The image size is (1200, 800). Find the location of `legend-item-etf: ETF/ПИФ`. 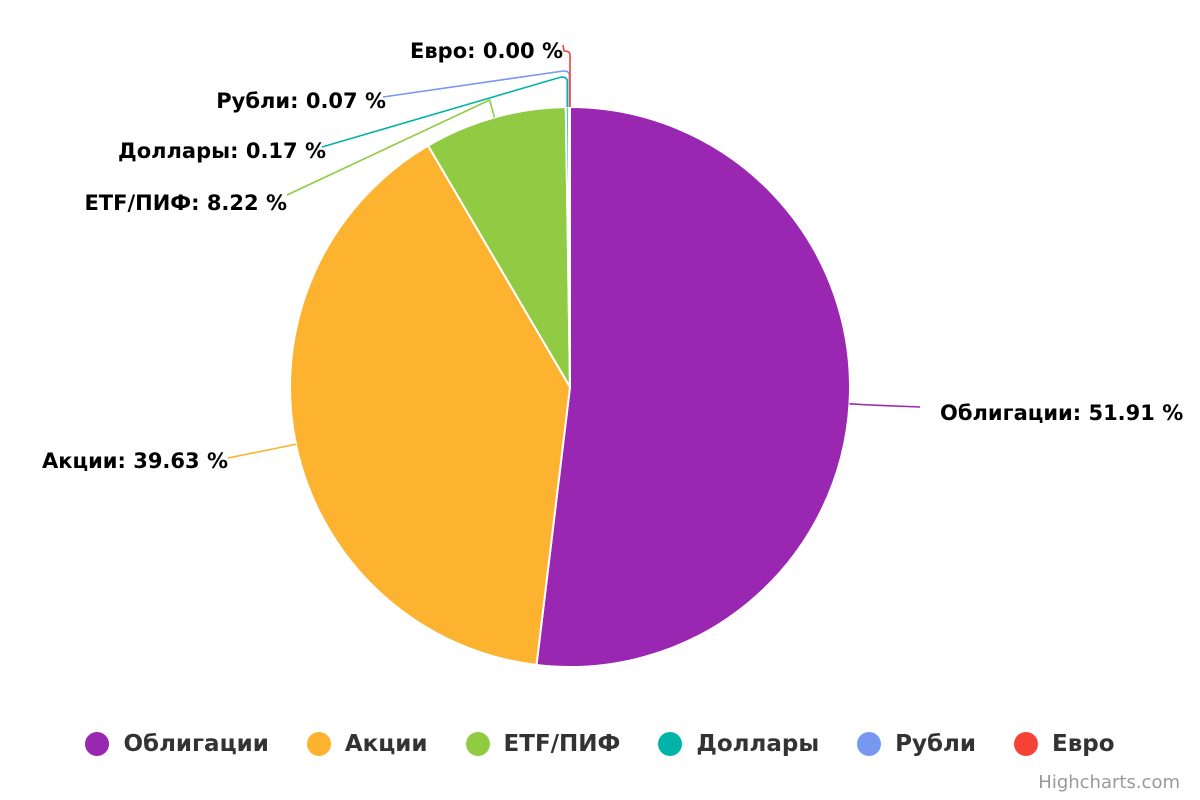

legend-item-etf: ETF/ПИФ is located at coordinates (543, 744).